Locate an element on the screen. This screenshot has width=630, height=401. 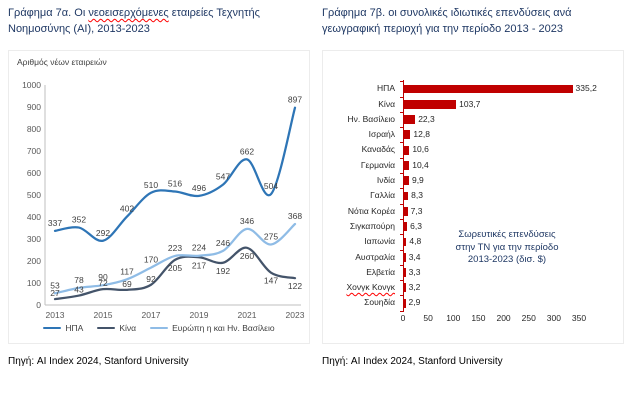
bar-category-label: Ιαπωνία is located at coordinates (379, 241).